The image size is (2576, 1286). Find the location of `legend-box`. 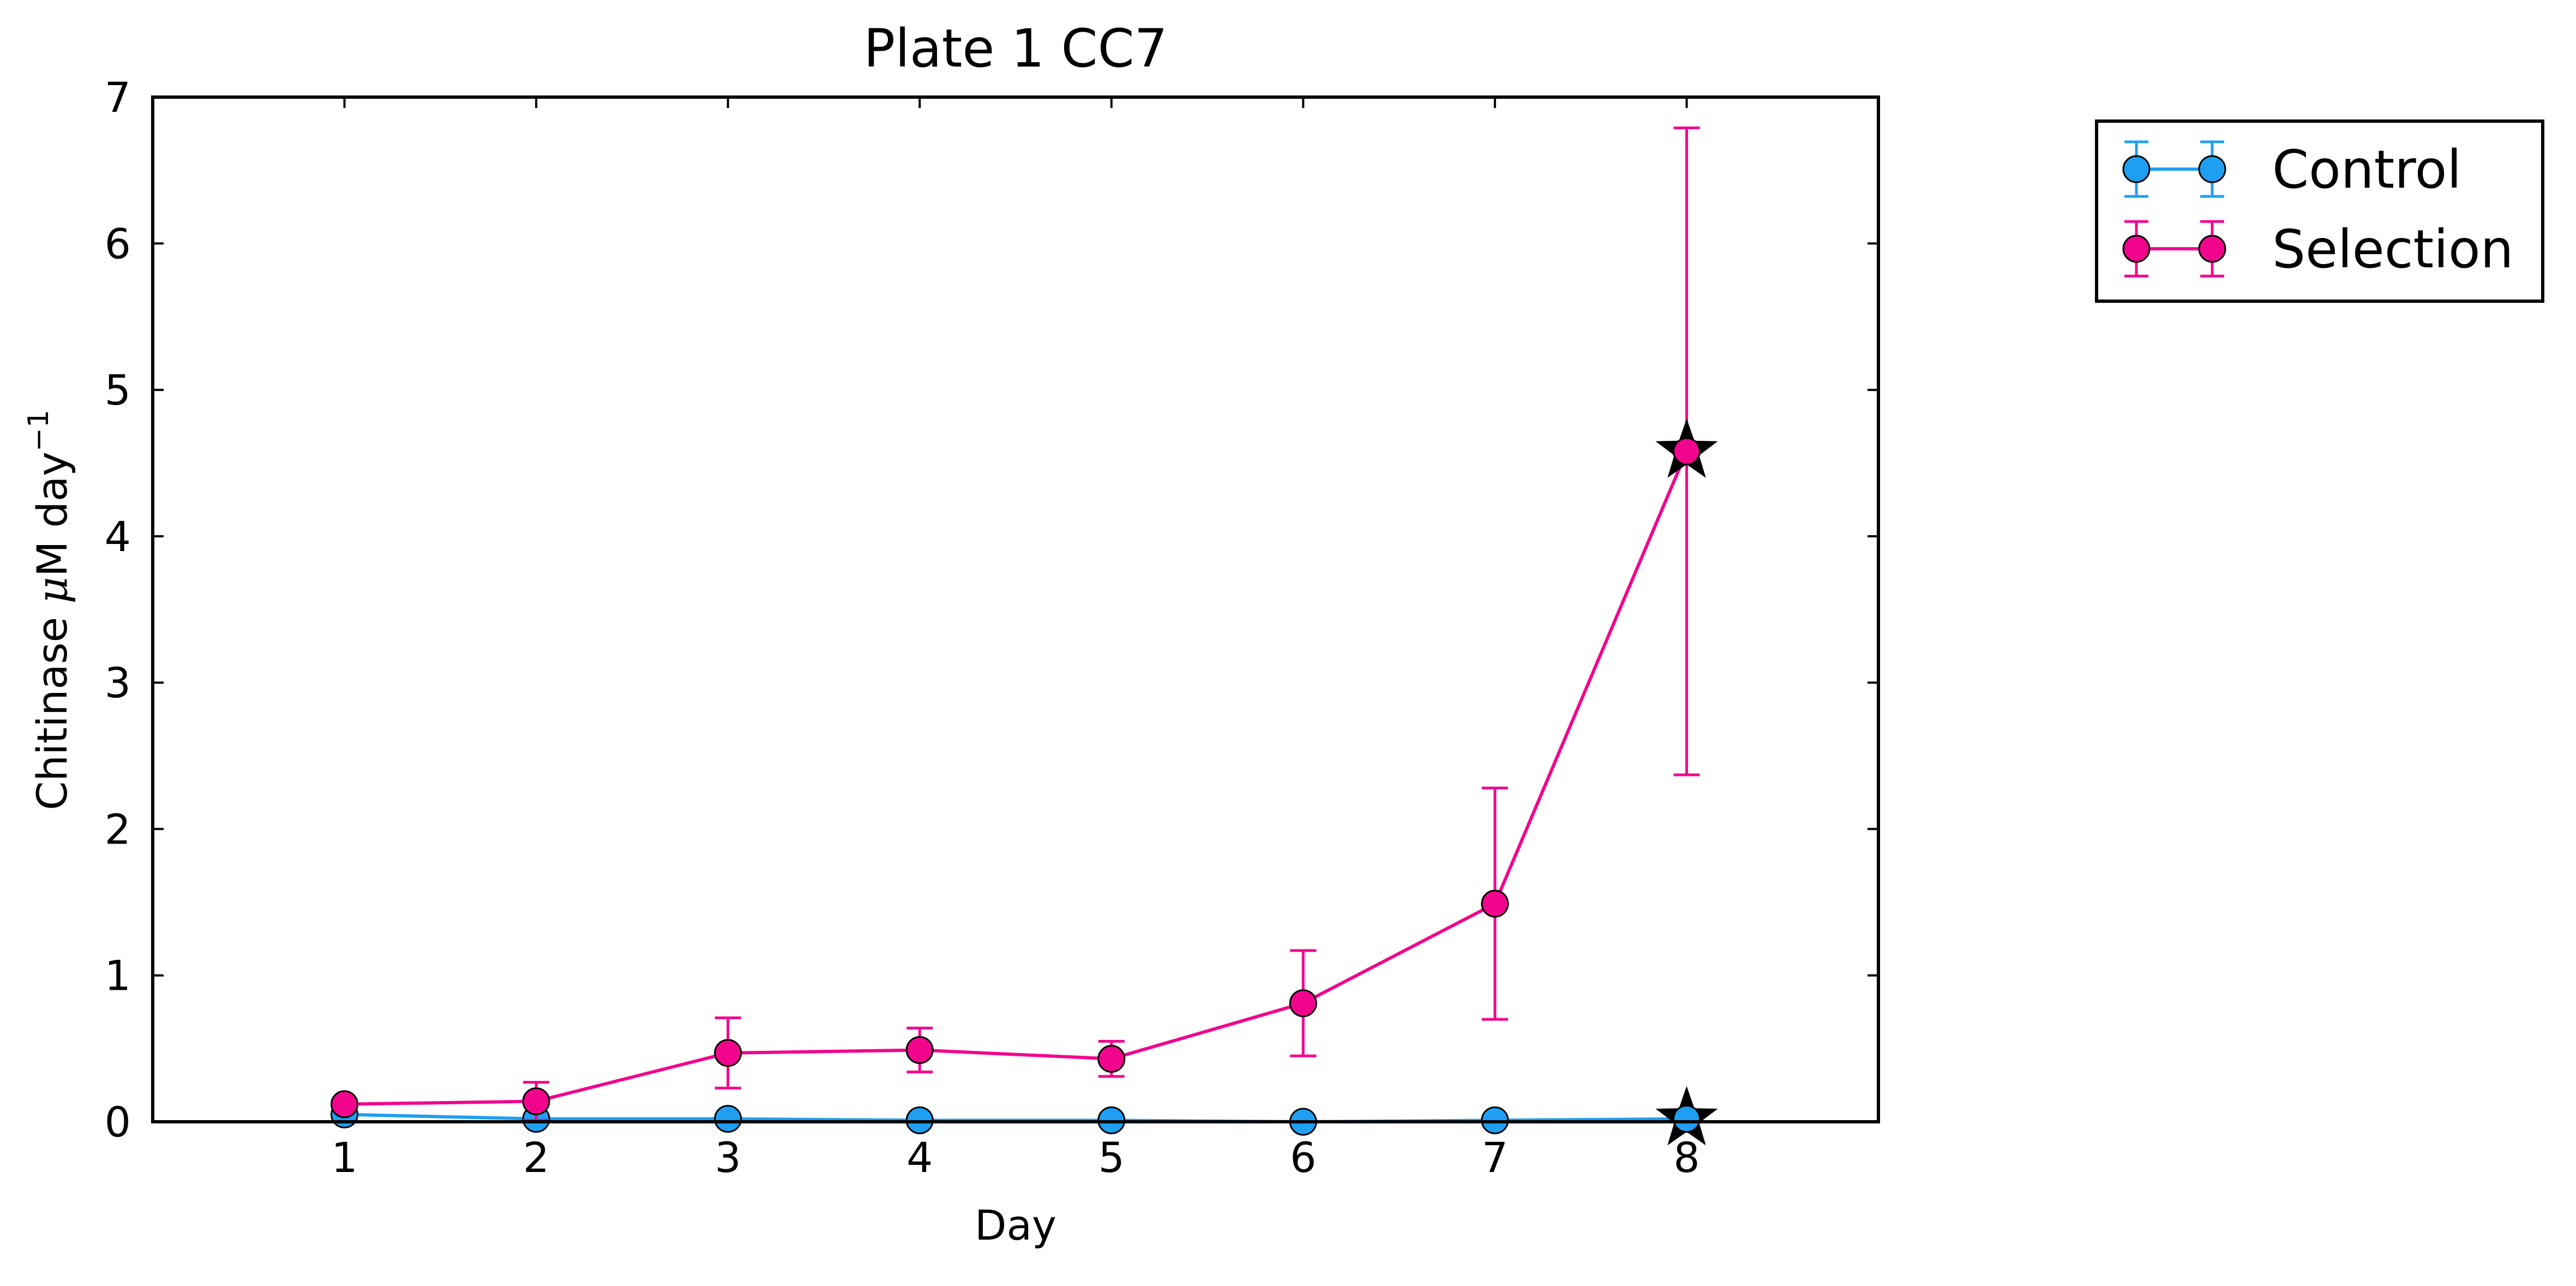

legend-box is located at coordinates (2320, 211).